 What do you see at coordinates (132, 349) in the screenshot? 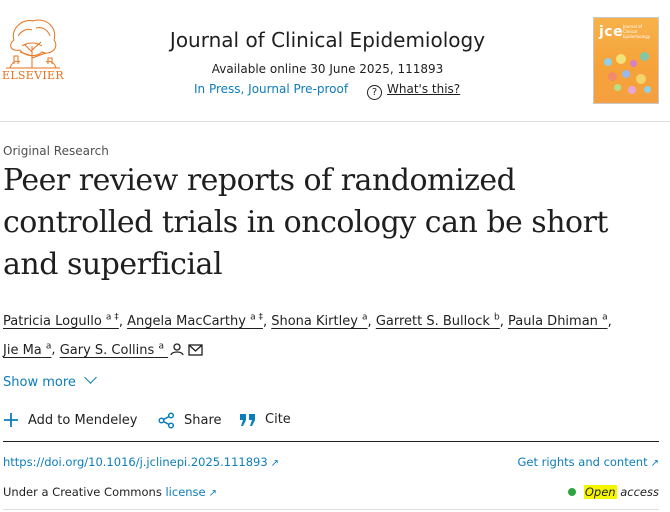
I see `author-link-corresponding: Gary S. Collins a` at bounding box center [132, 349].